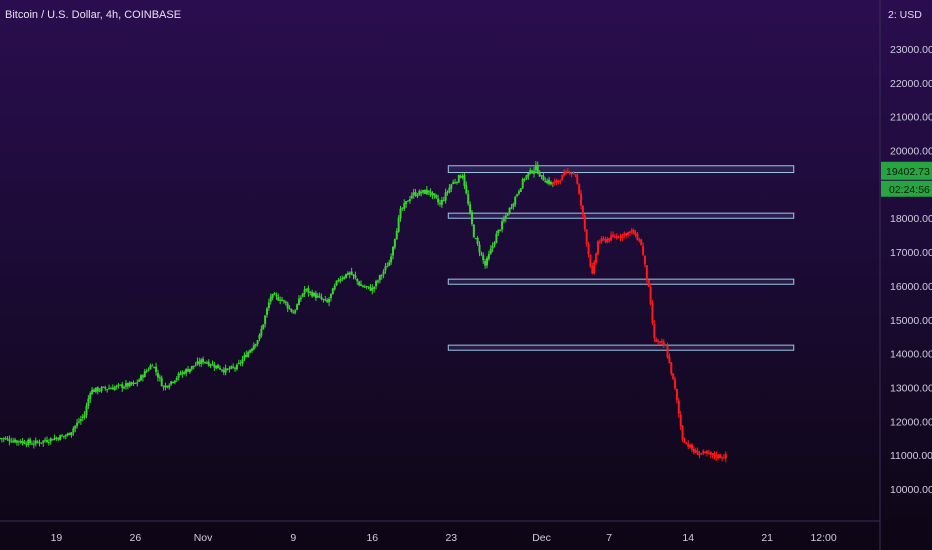 Image resolution: width=932 pixels, height=550 pixels. What do you see at coordinates (57, 538) in the screenshot?
I see `x-tick-label: 19` at bounding box center [57, 538].